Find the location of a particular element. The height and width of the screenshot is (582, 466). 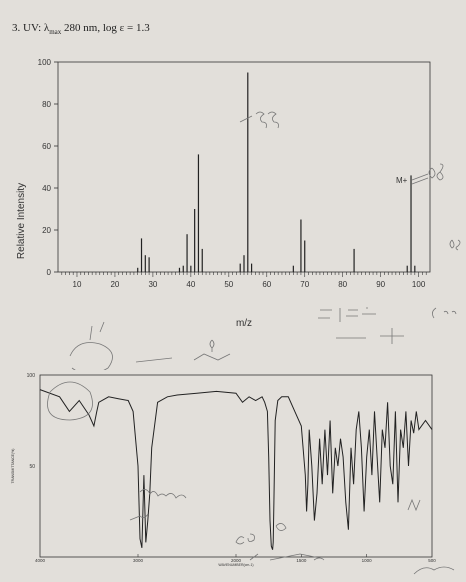

ir-x-tick-label: 500 is located at coordinates (432, 560).